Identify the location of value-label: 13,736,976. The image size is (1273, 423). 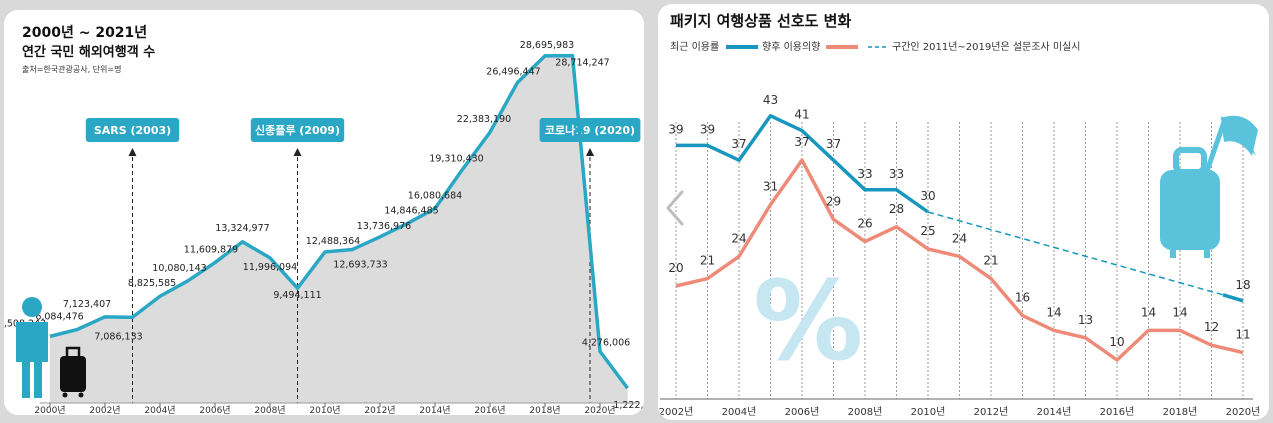
(384, 226).